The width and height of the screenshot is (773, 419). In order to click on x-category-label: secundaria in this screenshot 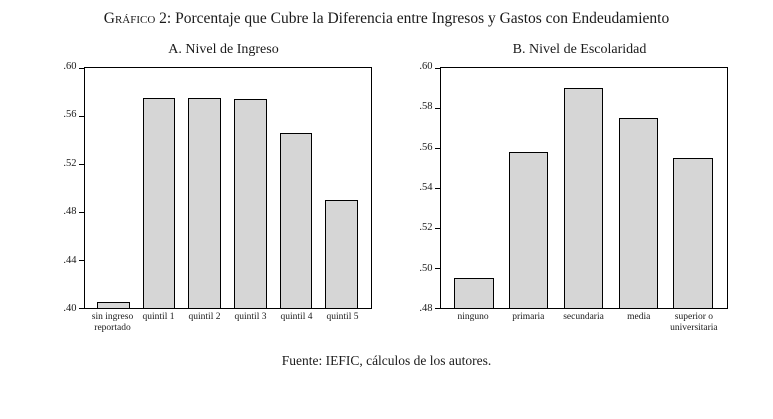, I will do `click(583, 317)`.